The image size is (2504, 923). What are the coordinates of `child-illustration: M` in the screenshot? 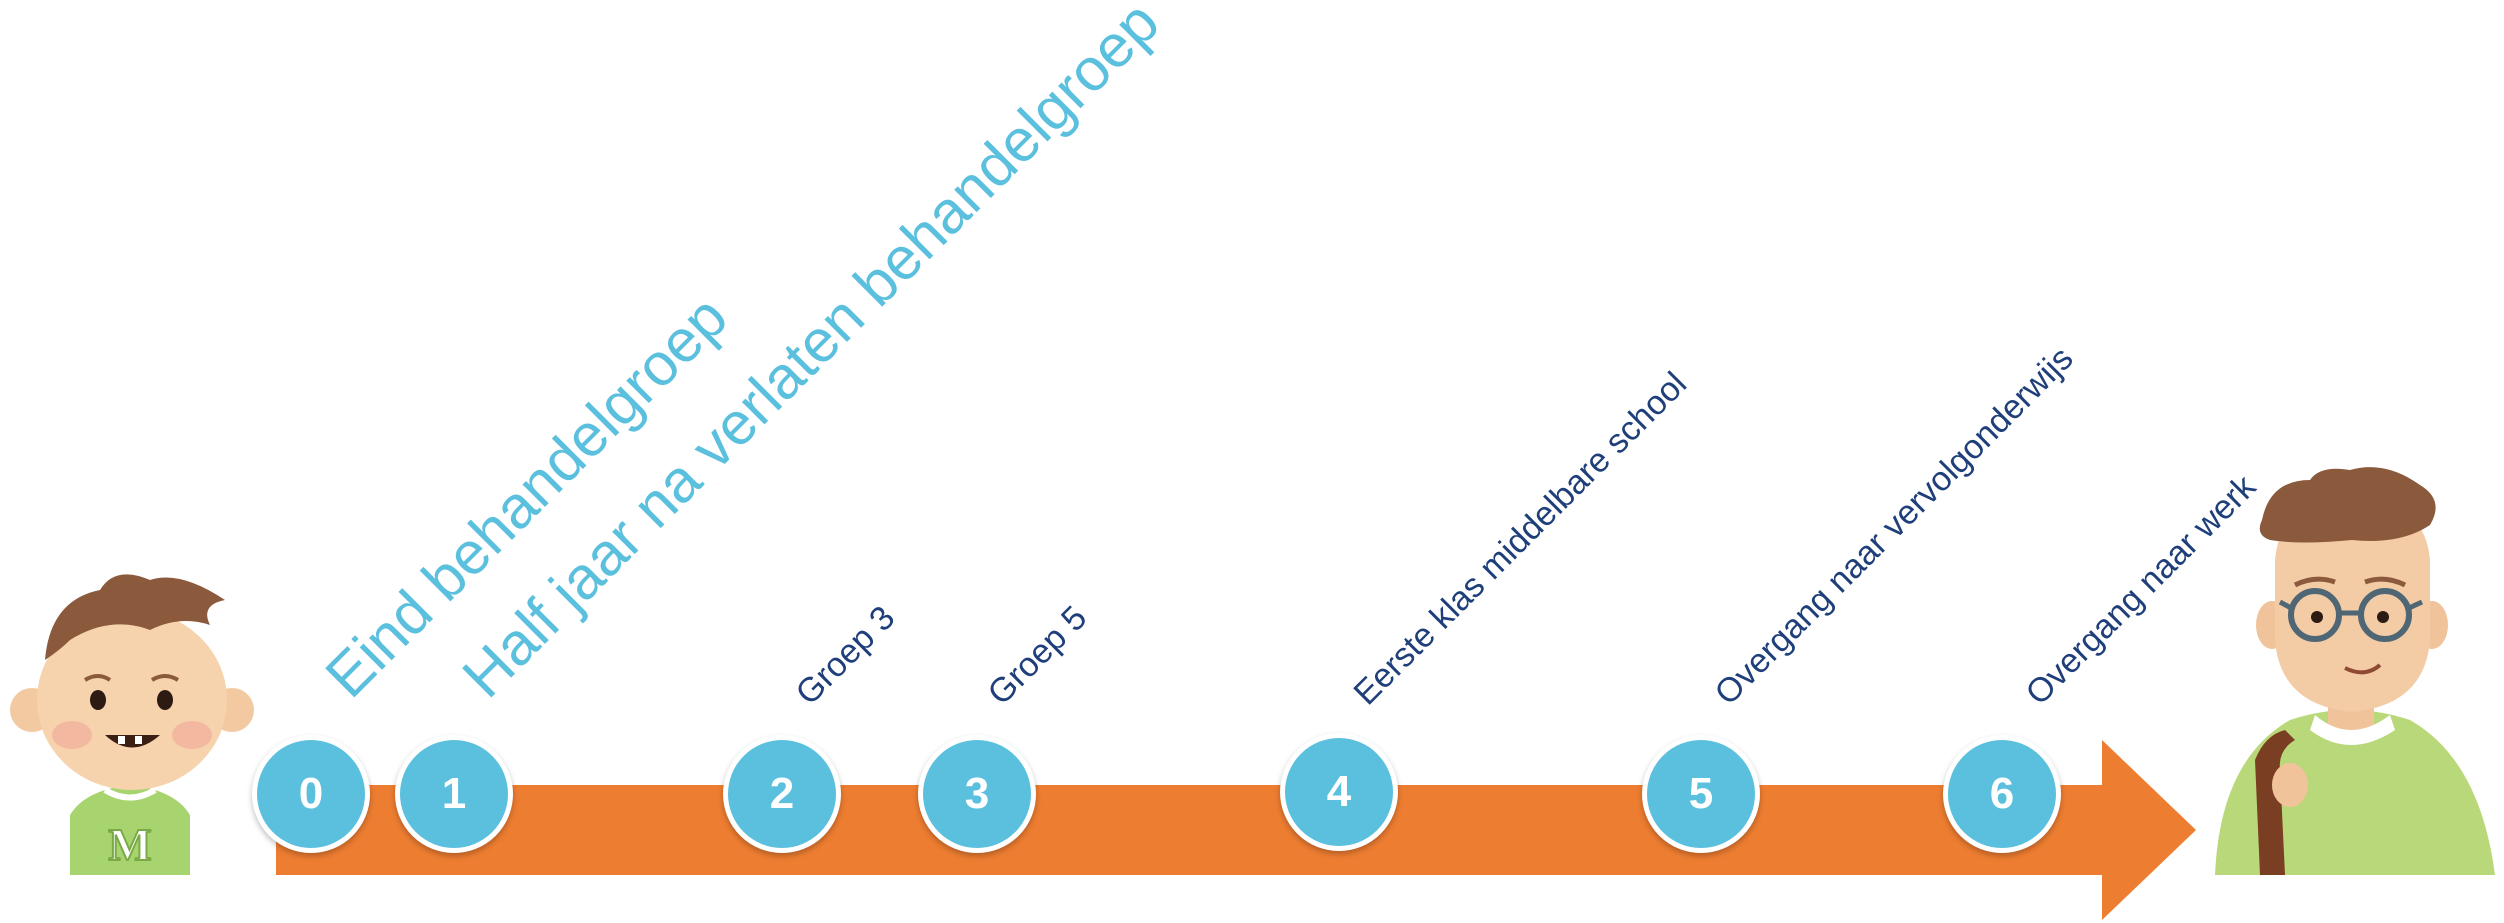 It's located at (132, 724).